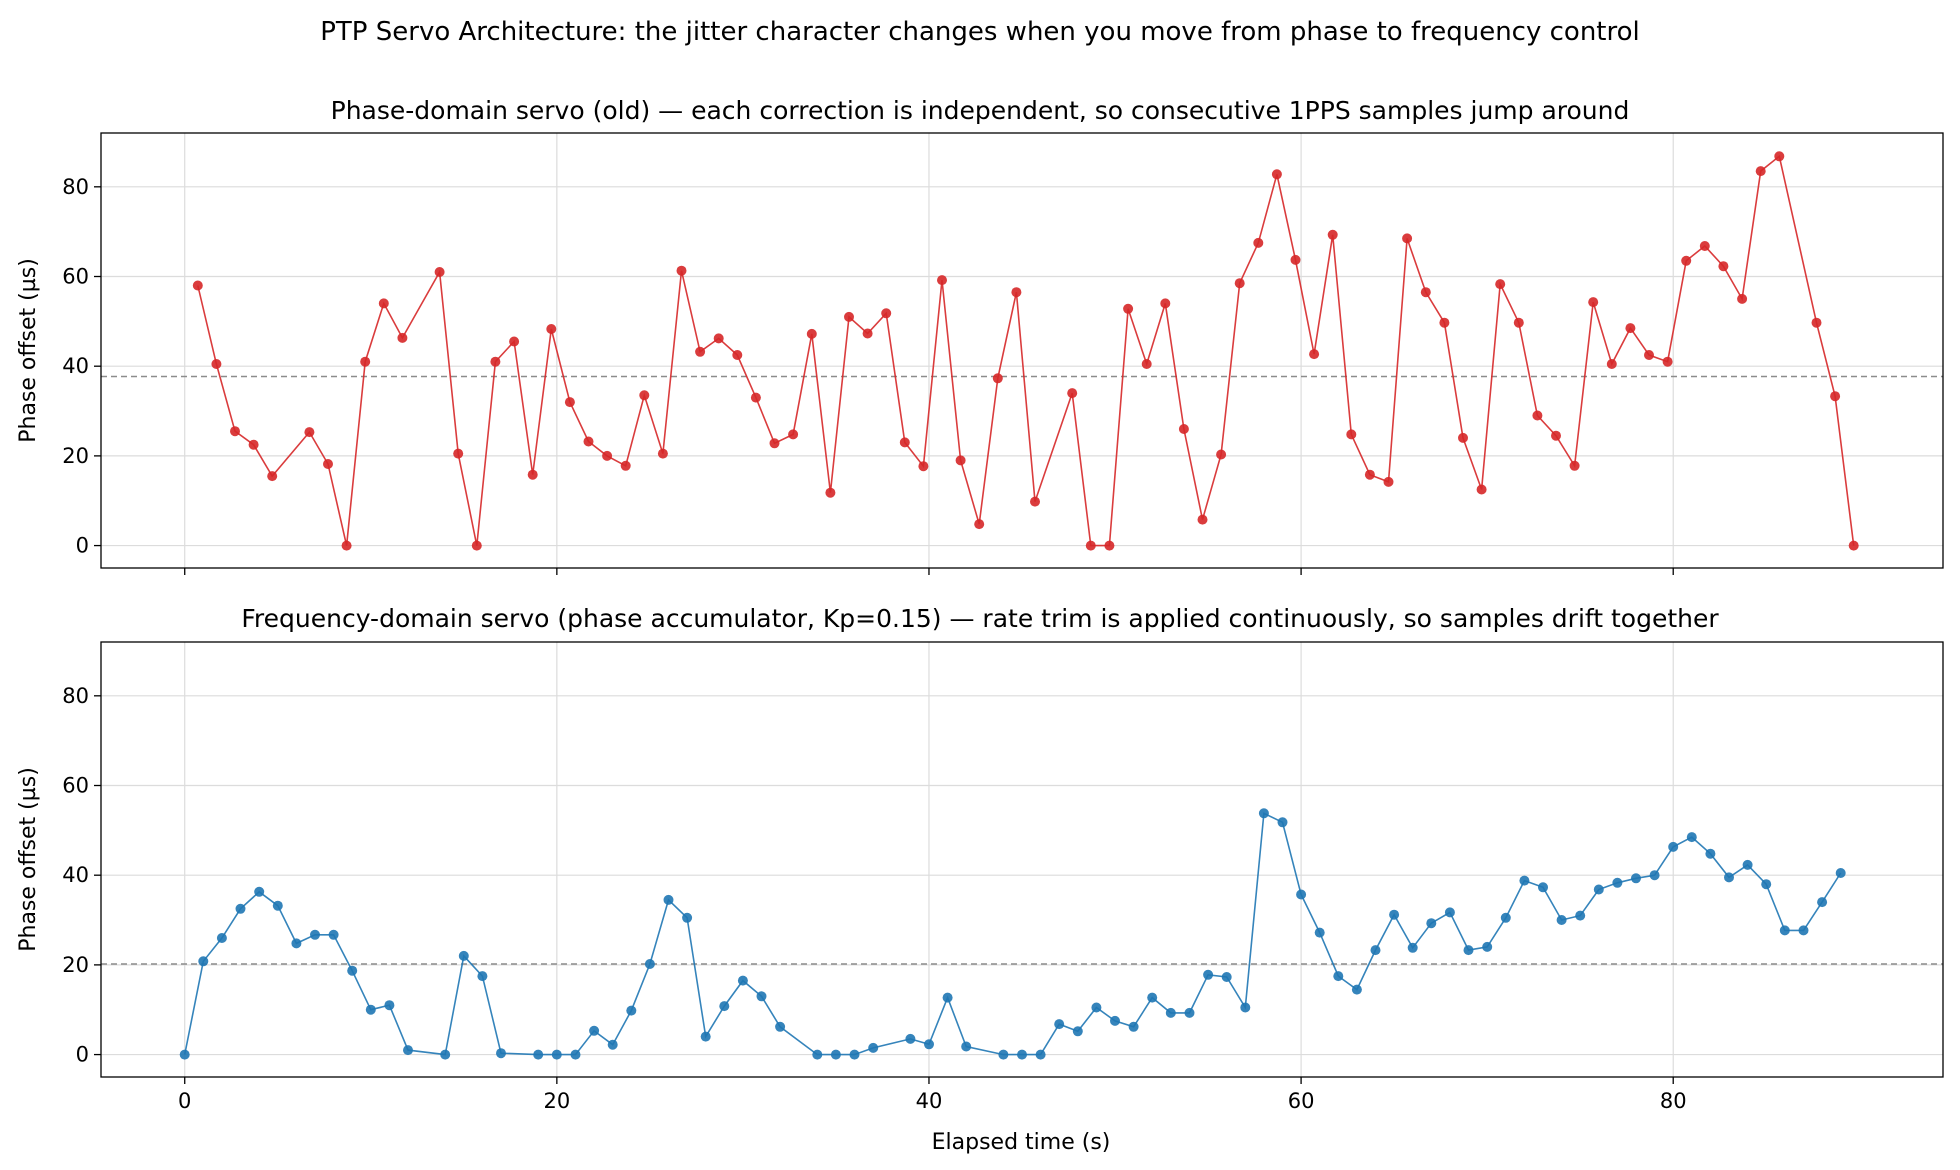  Describe the element at coordinates (75, 786) in the screenshot. I see `frequency-domain-ytick-label: 60` at that location.